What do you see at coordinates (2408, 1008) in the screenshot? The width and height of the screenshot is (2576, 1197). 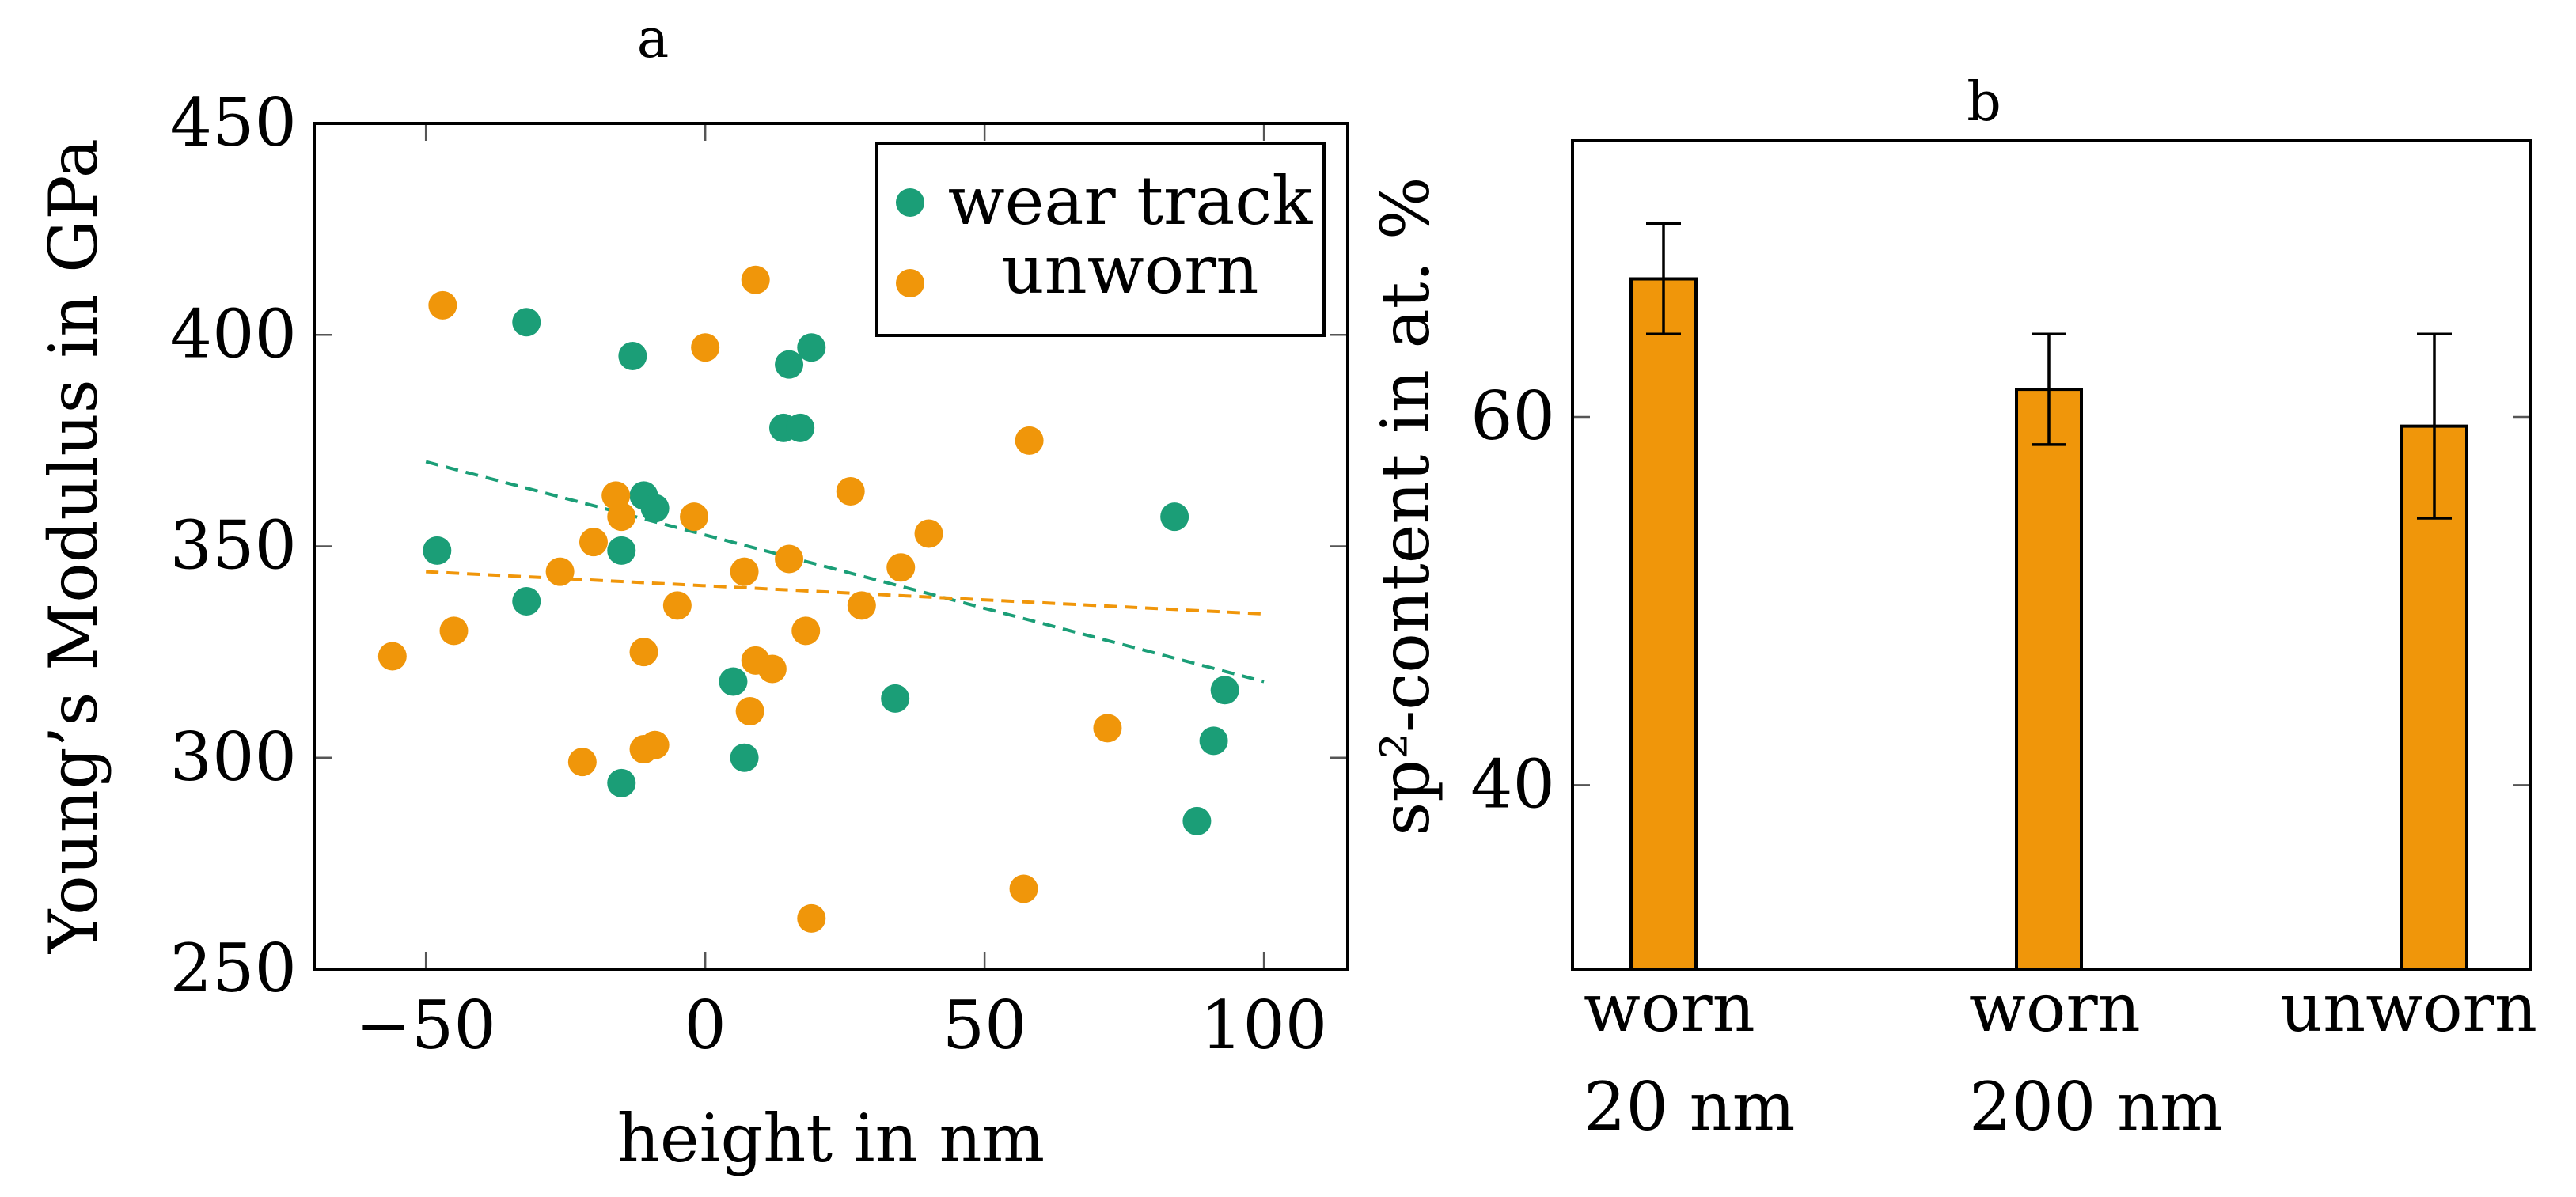 I see `category-label: unworn` at bounding box center [2408, 1008].